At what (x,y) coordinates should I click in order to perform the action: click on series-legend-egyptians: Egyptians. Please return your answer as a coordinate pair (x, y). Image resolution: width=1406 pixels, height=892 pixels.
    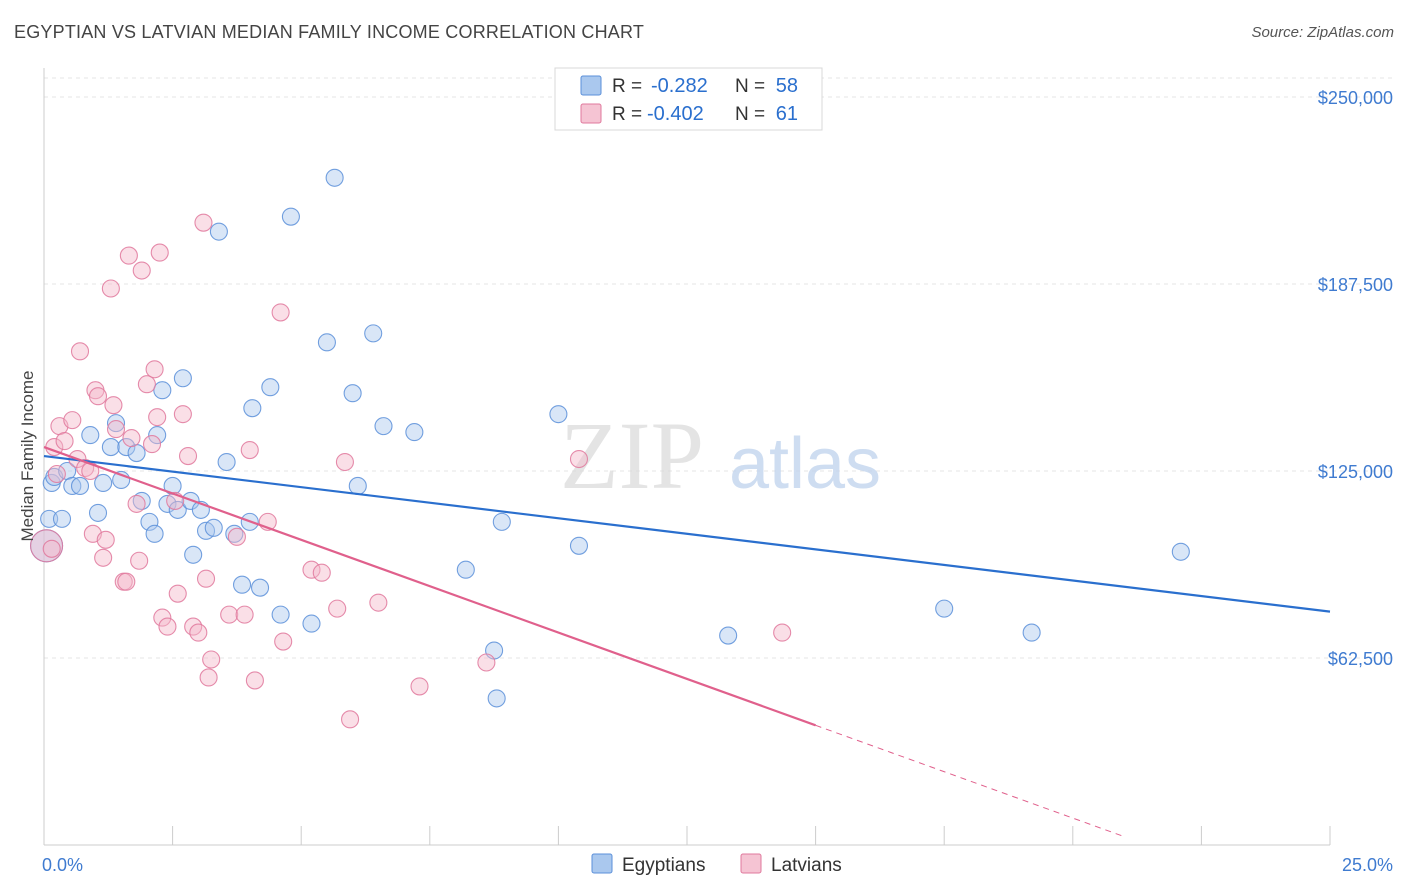
    Looking at the image, I should click on (663, 865).